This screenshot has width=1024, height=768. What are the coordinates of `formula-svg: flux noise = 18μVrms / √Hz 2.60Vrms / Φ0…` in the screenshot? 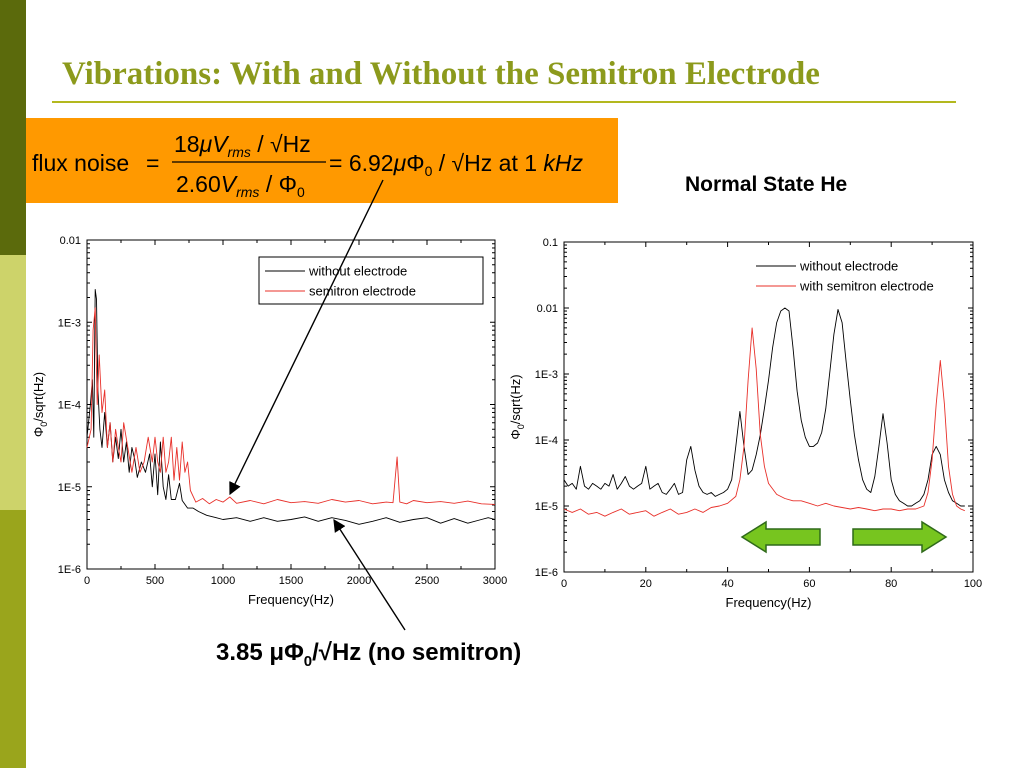 It's located at (308, 165).